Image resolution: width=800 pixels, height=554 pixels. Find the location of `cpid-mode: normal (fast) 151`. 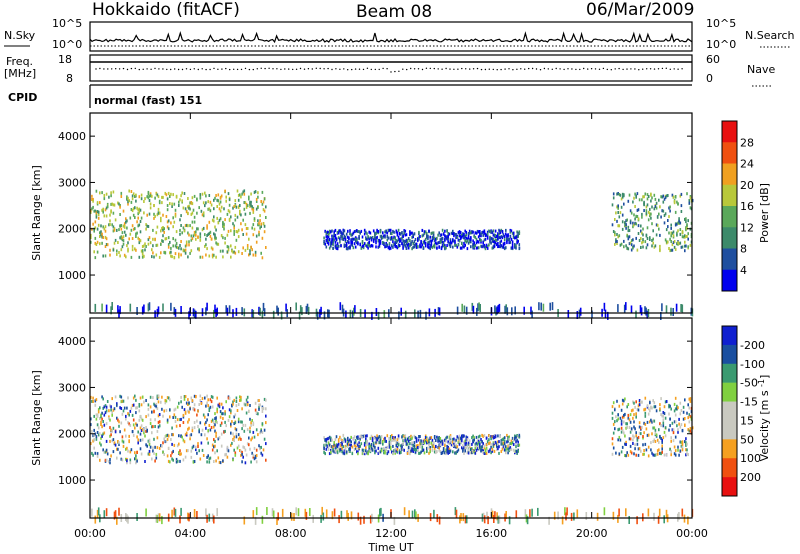

cpid-mode: normal (fast) 151 is located at coordinates (148, 100).